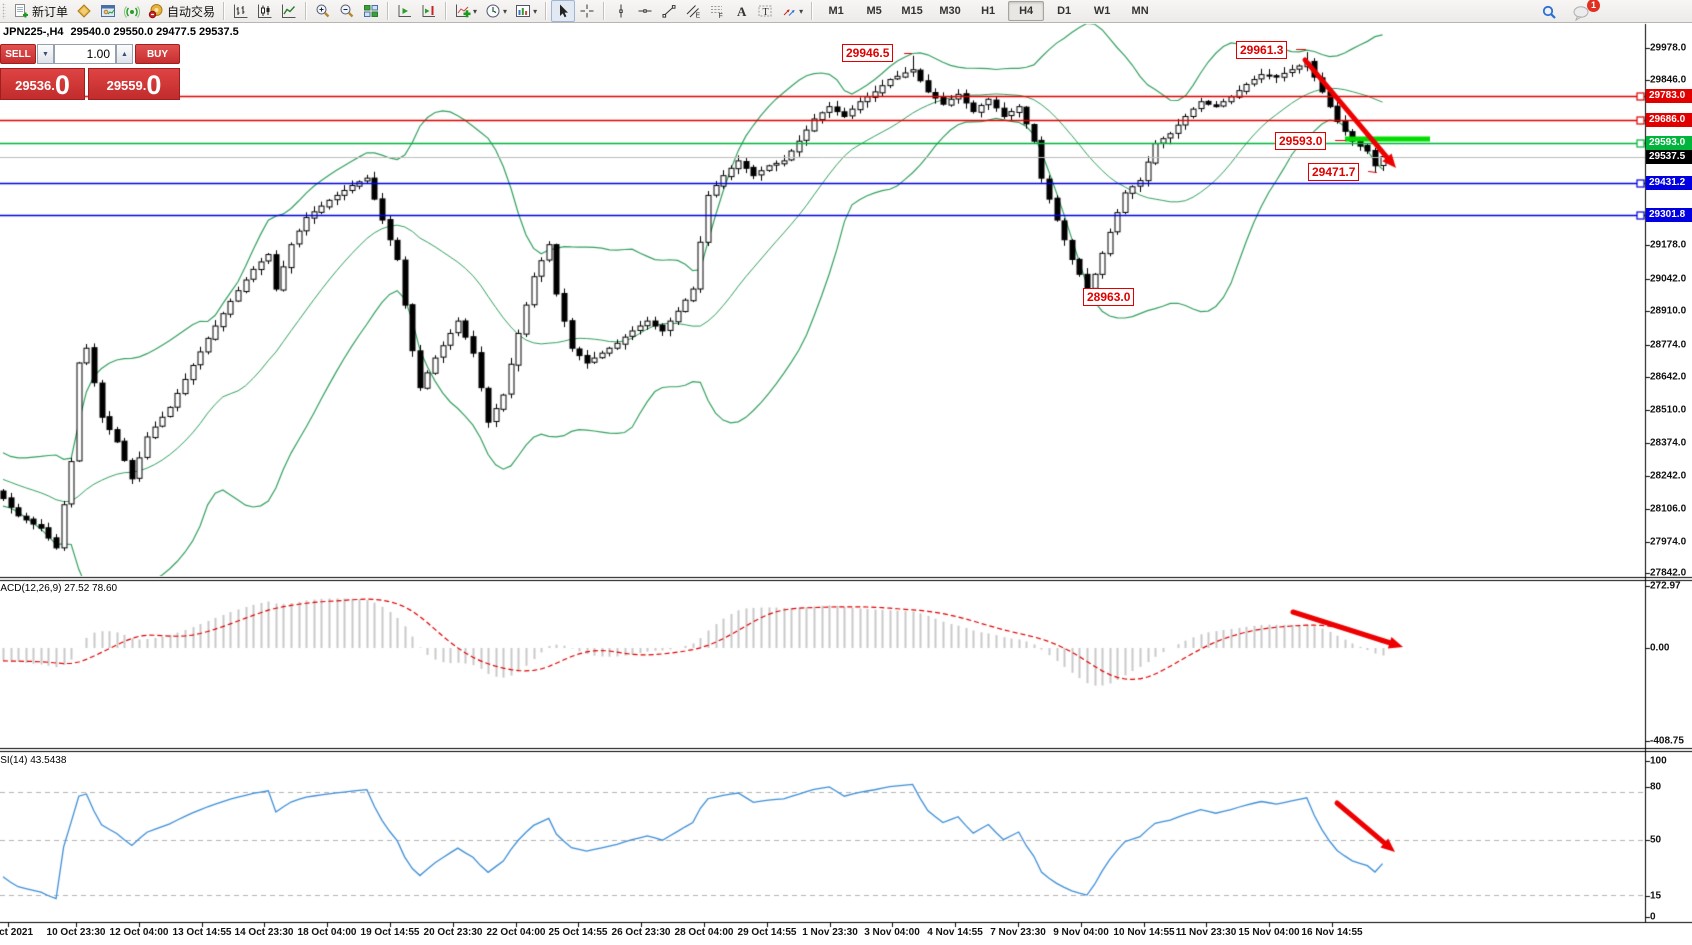  Describe the element at coordinates (1109, 297) in the screenshot. I see `price-annotation: 28963.0` at that location.